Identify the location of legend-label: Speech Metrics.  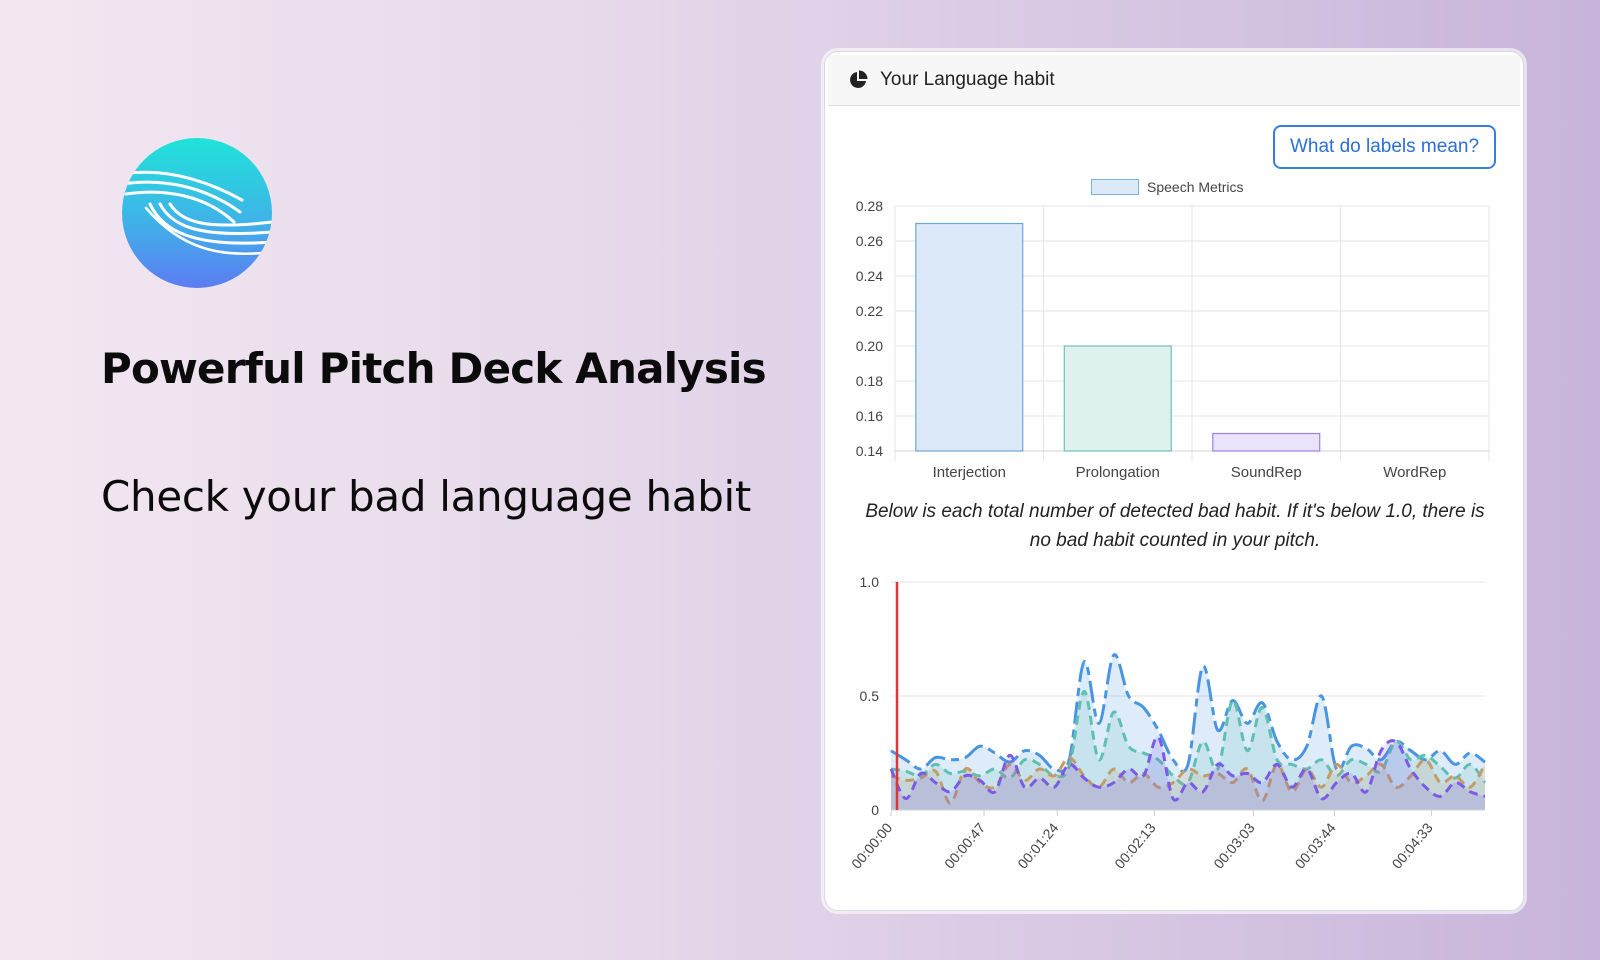
(1195, 187).